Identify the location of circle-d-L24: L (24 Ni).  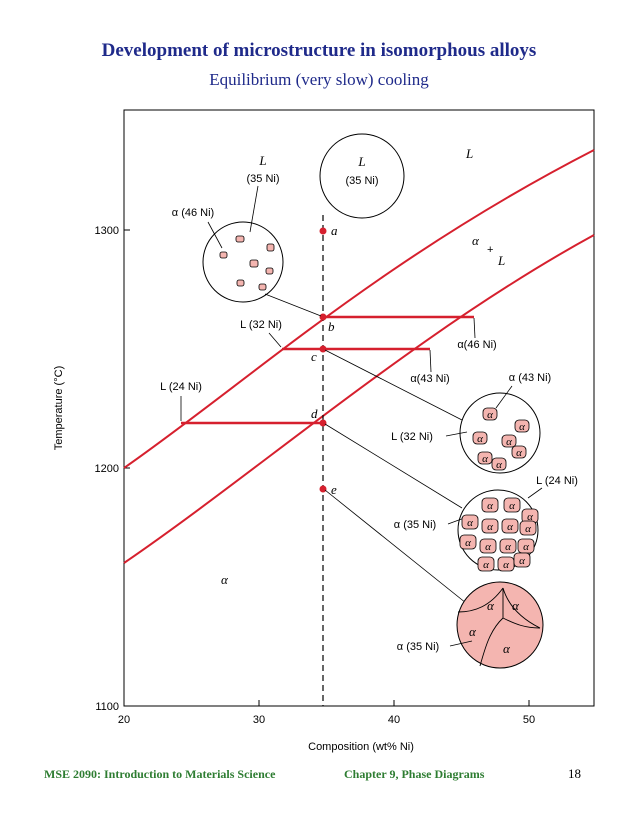
(557, 481).